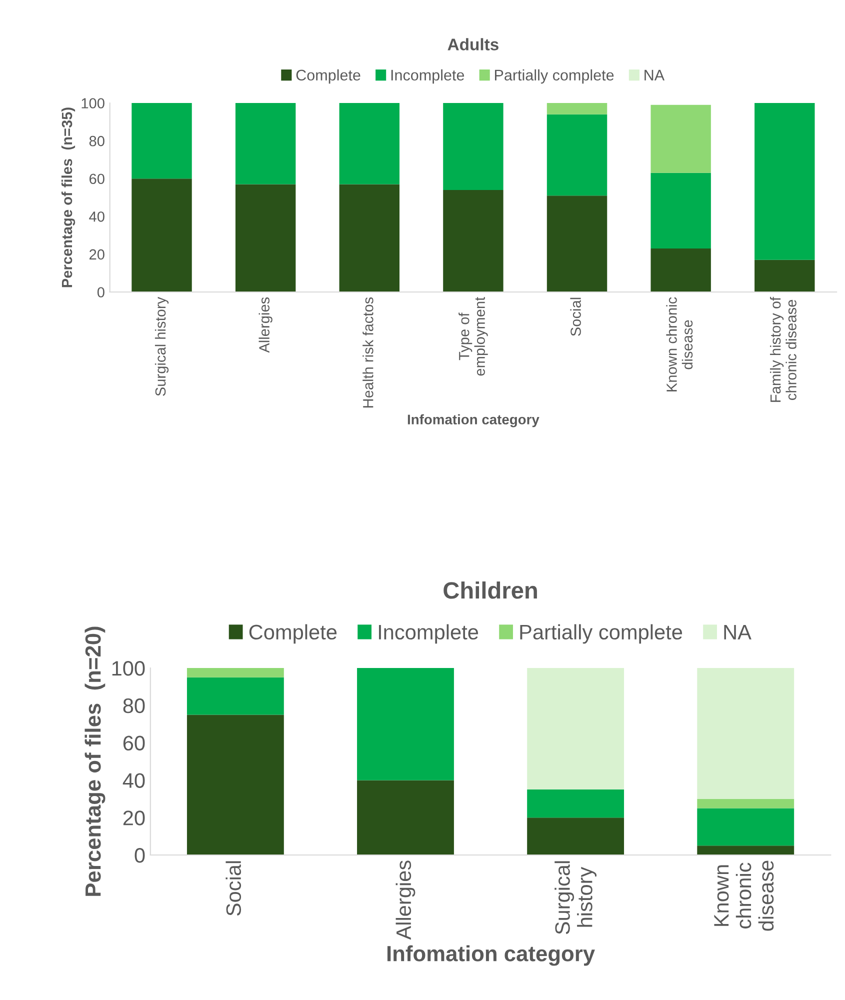 This screenshot has height=1000, width=845. Describe the element at coordinates (368, 352) in the screenshot. I see `x-tick-label: Health risk factos` at that location.